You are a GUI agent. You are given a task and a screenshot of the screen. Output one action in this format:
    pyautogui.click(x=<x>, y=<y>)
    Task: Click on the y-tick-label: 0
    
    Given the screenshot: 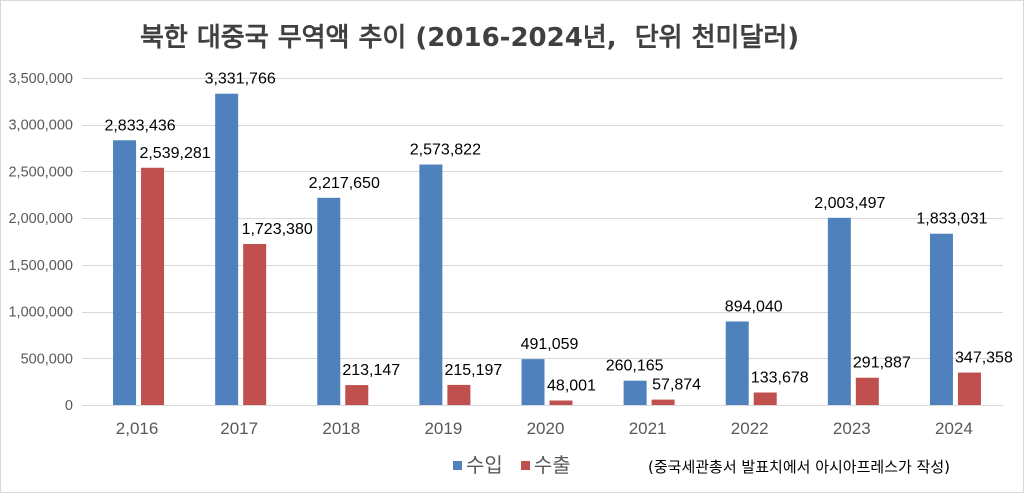 What is the action you would take?
    pyautogui.click(x=69, y=406)
    